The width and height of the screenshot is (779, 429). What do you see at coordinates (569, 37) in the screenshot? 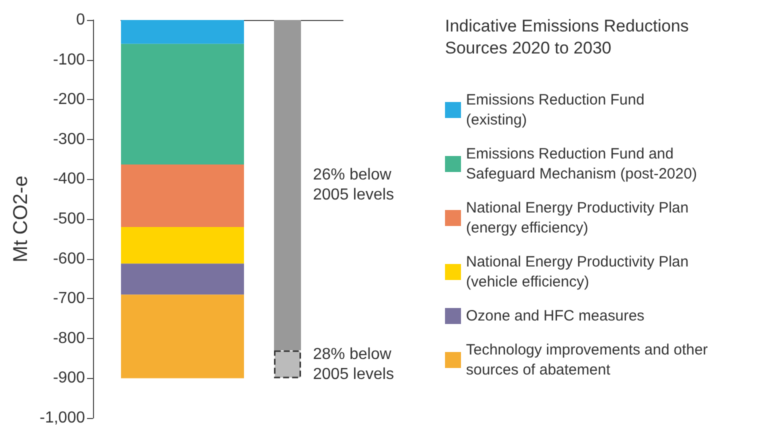
I see `legend-title: Indicative Emissions Reductions Sources 2020 to 2030` at bounding box center [569, 37].